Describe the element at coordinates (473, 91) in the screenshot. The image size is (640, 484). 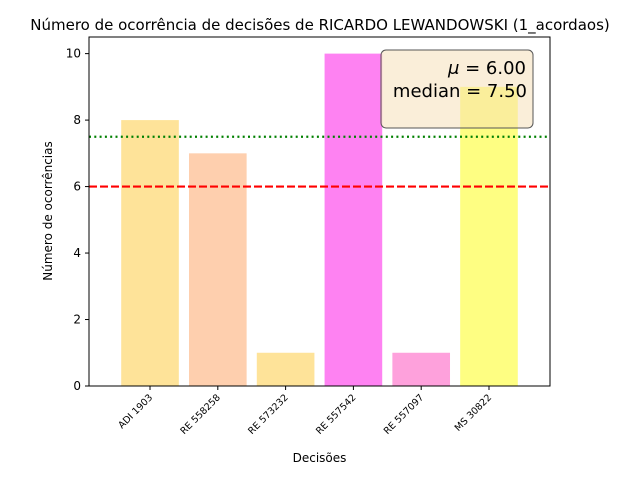
I see `median-operator: =` at that location.